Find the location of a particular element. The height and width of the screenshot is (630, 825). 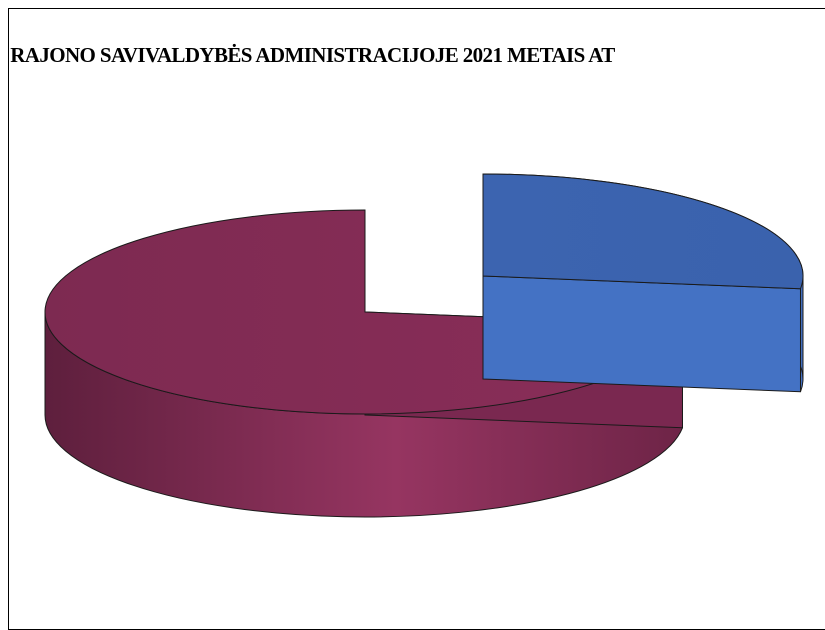

pie-slice-0-top is located at coordinates (643, 231).